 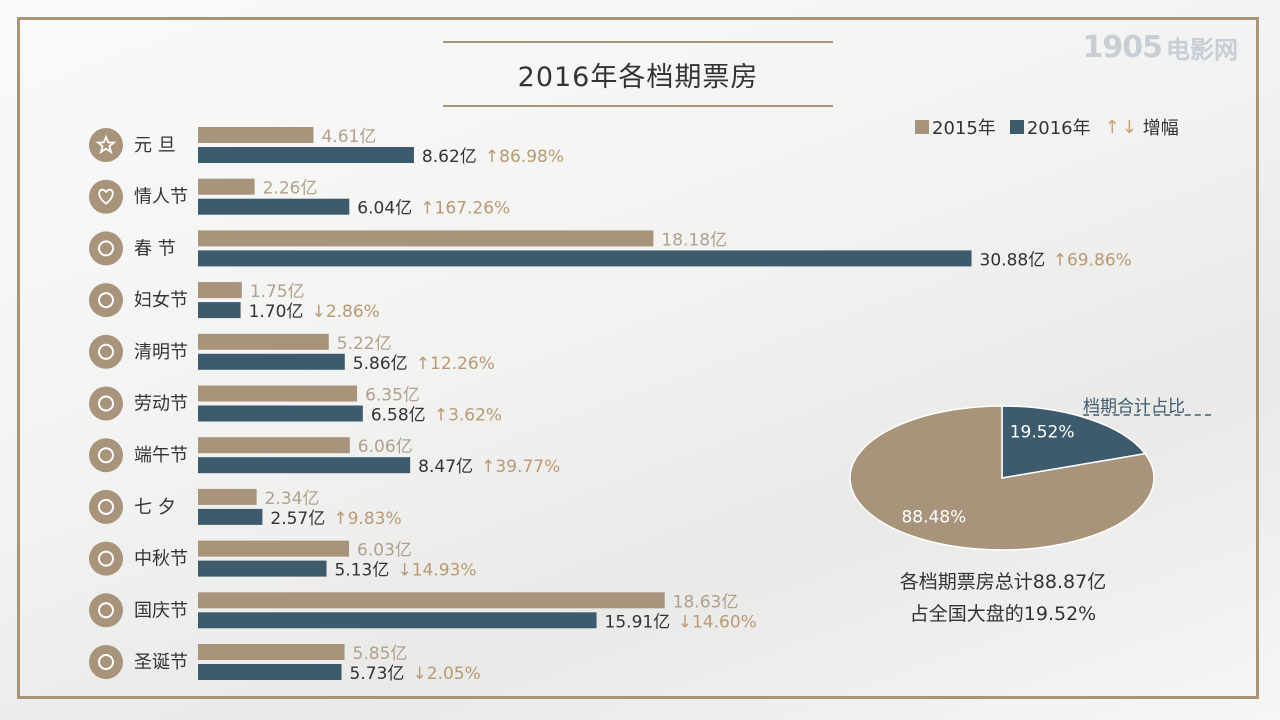 I want to click on legend-swatch-2016, so click(x=1016, y=127).